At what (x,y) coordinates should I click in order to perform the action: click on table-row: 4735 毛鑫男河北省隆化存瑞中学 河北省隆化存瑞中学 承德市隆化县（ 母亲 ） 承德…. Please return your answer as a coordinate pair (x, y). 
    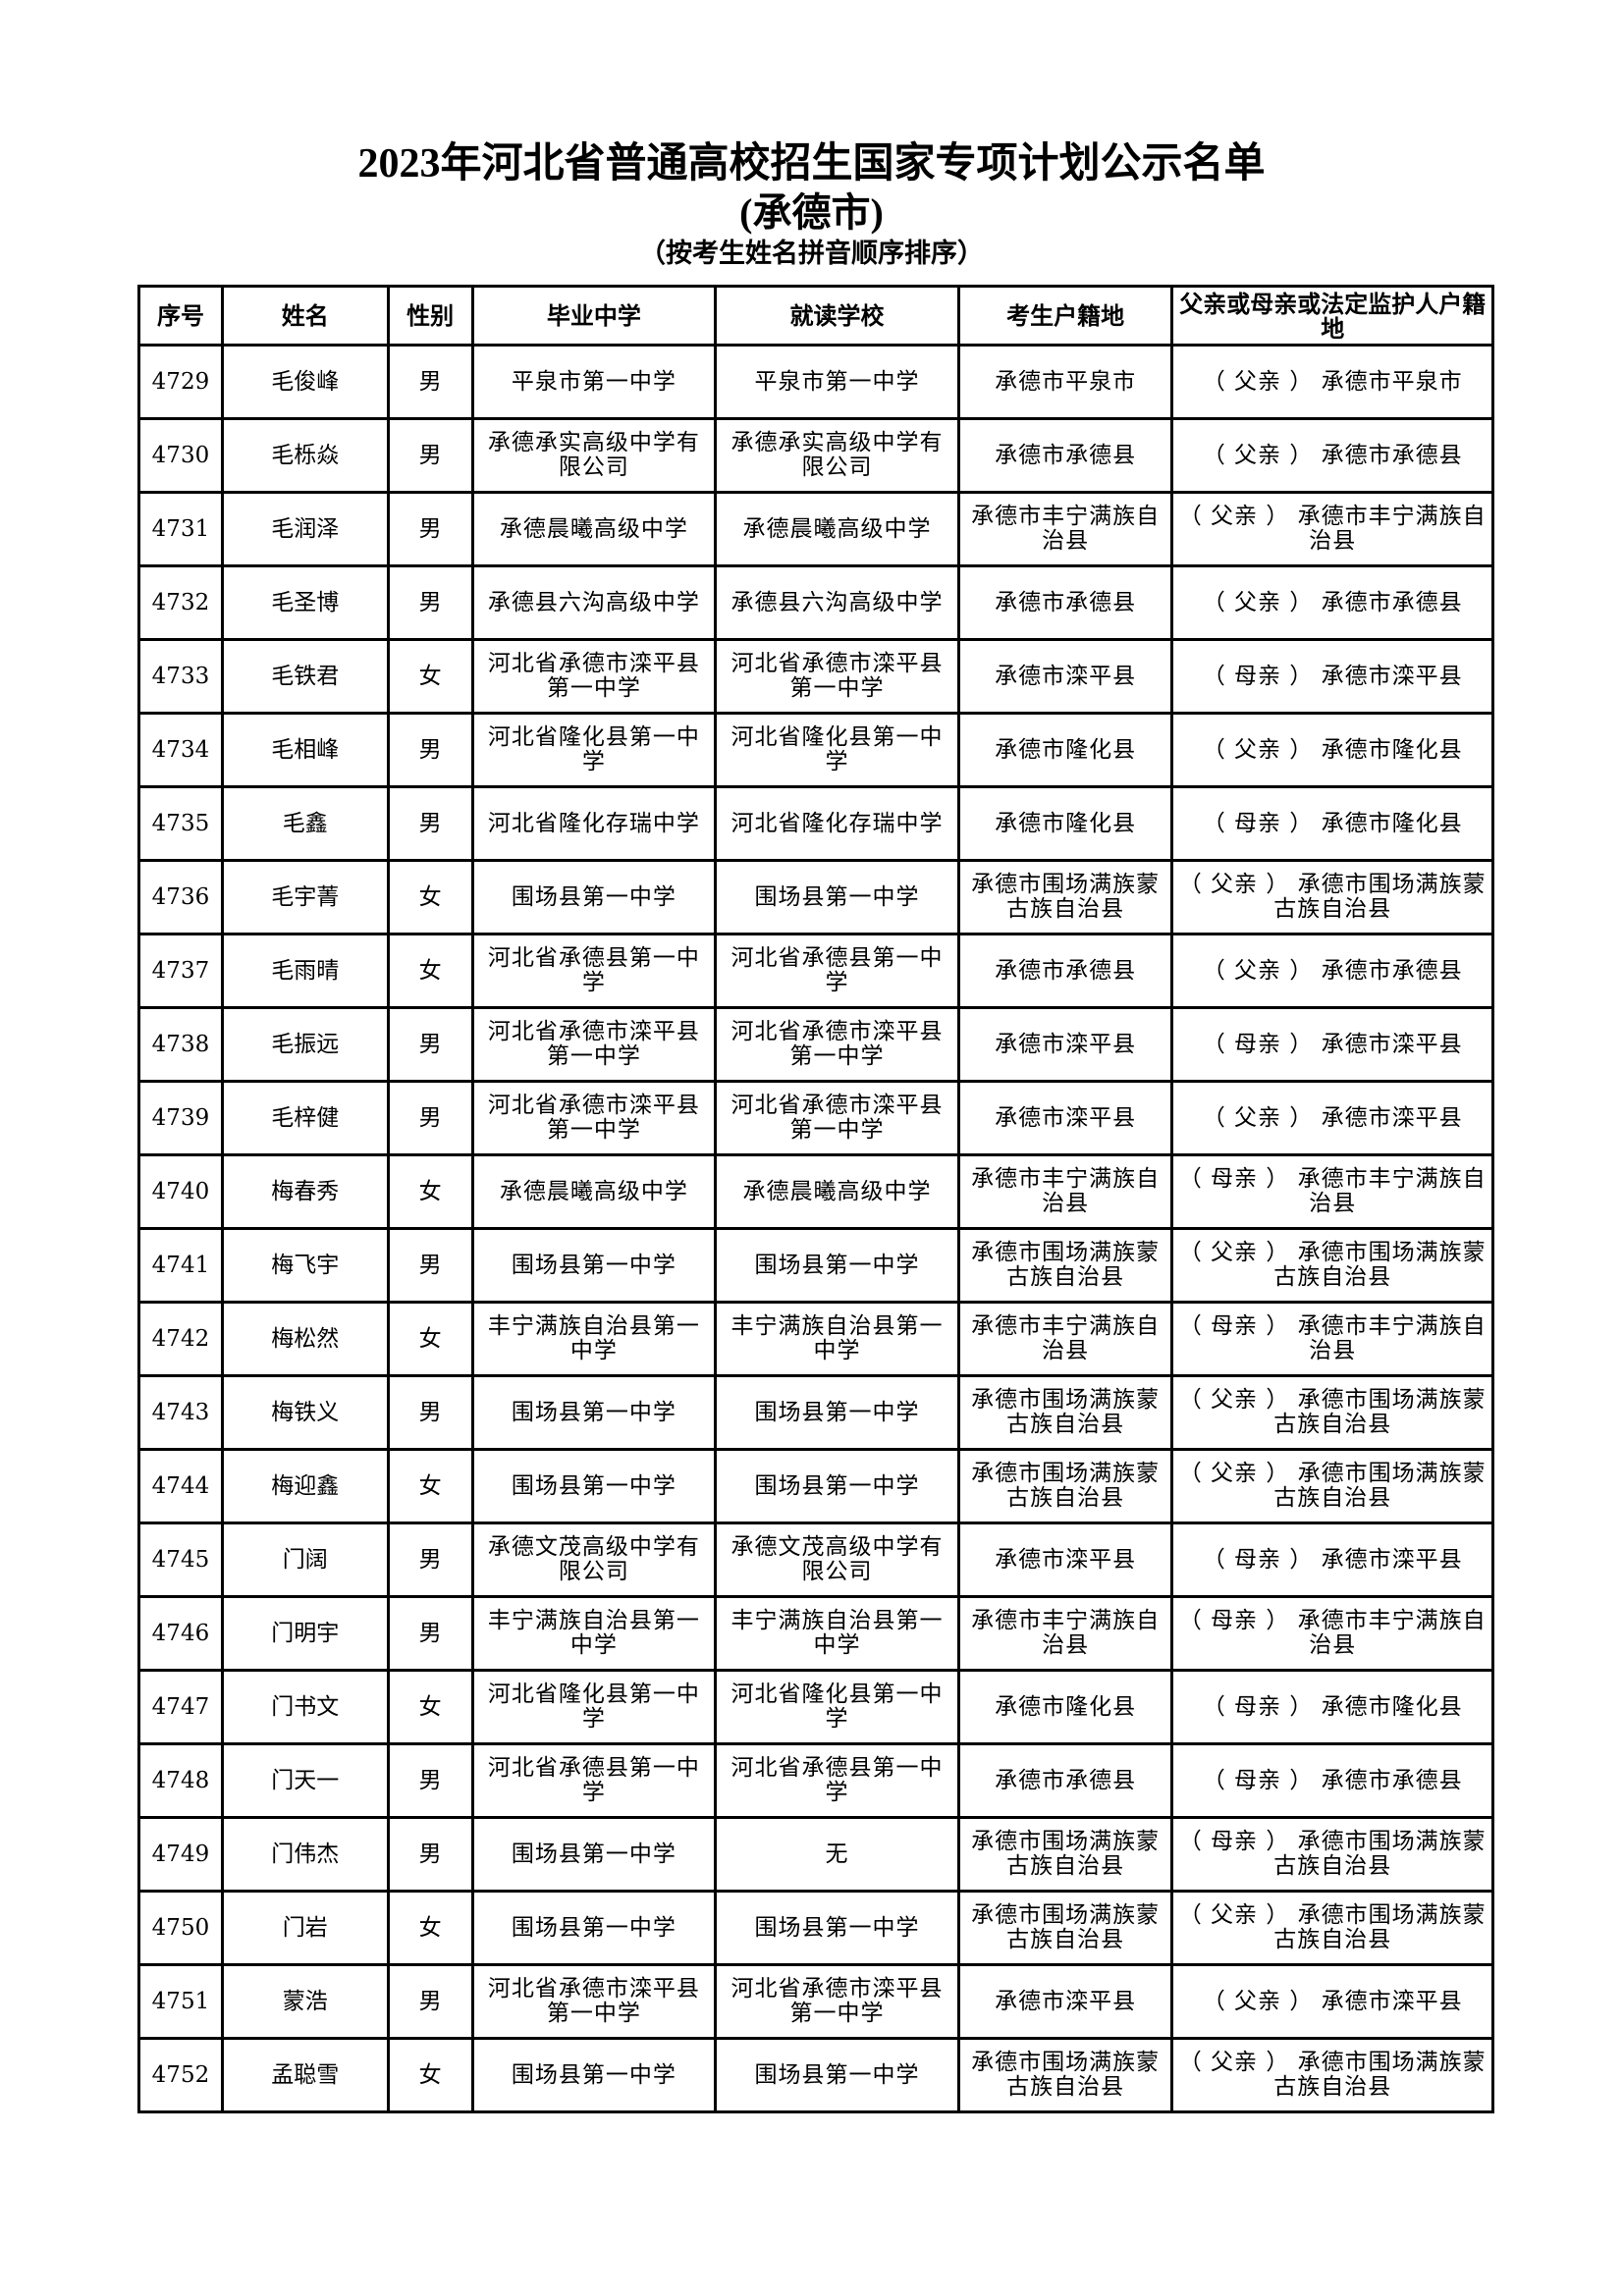
    Looking at the image, I should click on (815, 823).